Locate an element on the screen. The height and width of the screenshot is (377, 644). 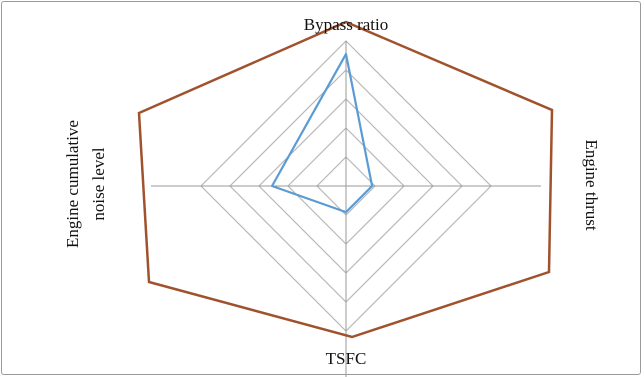
axis-title-engine-cumulative-noise-level: Engine cumulative noise level is located at coordinates (85, 184).